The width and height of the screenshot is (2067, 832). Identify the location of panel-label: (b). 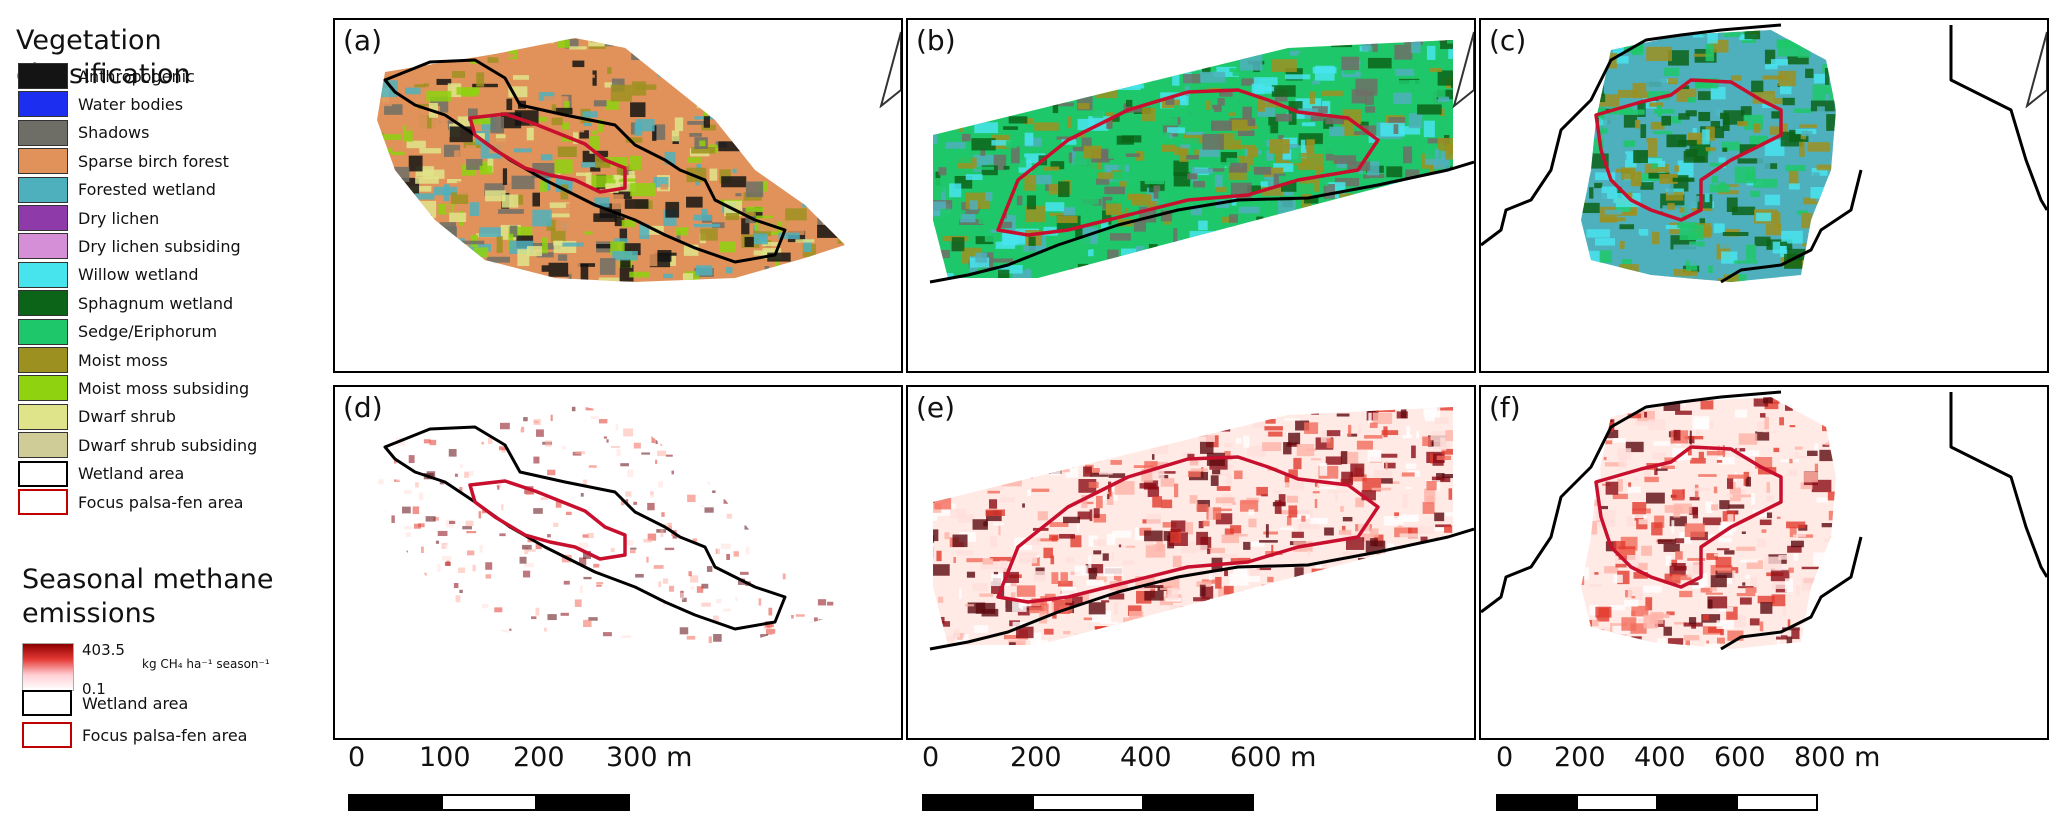
(936, 40).